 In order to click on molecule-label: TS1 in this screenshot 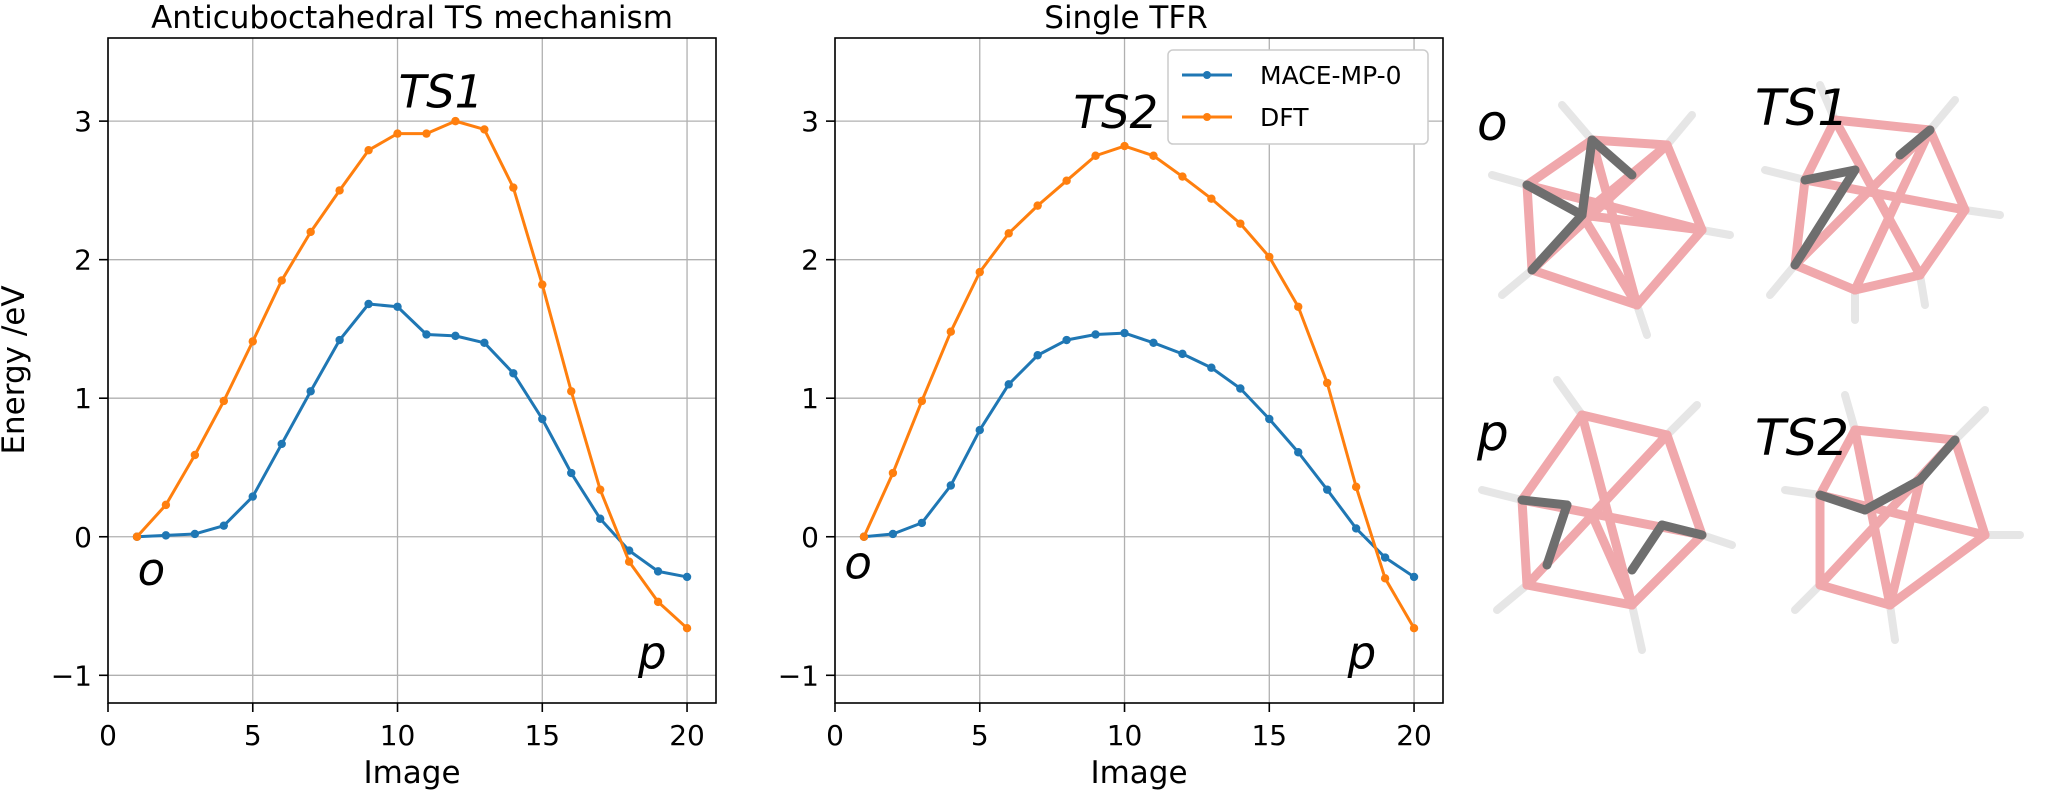, I will do `click(1802, 108)`.